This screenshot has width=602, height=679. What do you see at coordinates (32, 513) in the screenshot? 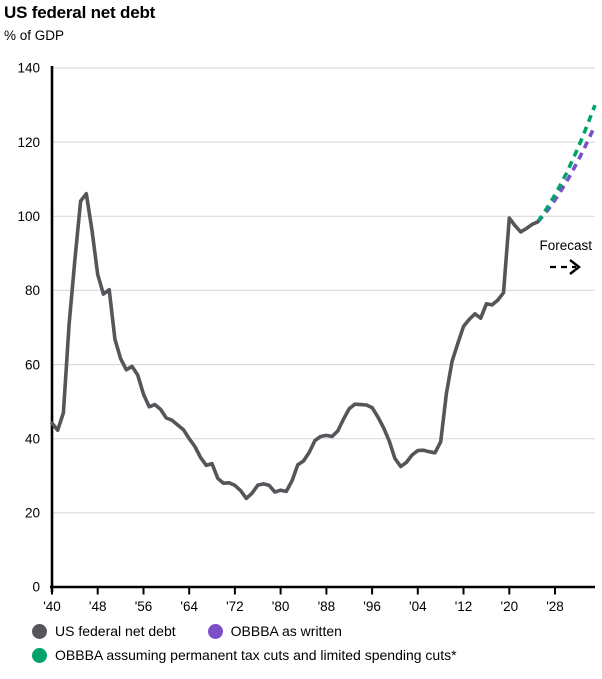
I see `svg-text: 20` at bounding box center [32, 513].